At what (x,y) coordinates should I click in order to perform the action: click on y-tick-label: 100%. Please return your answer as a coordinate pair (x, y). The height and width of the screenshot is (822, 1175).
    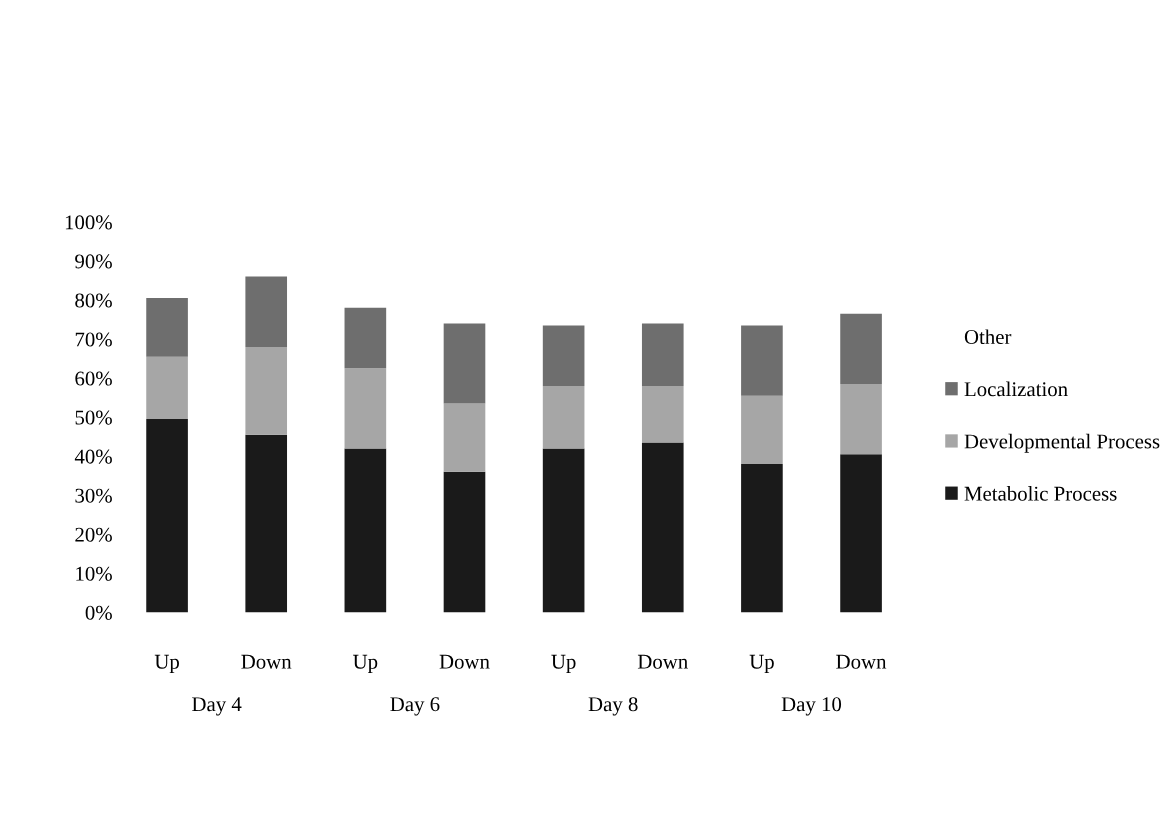
    Looking at the image, I should click on (88, 222).